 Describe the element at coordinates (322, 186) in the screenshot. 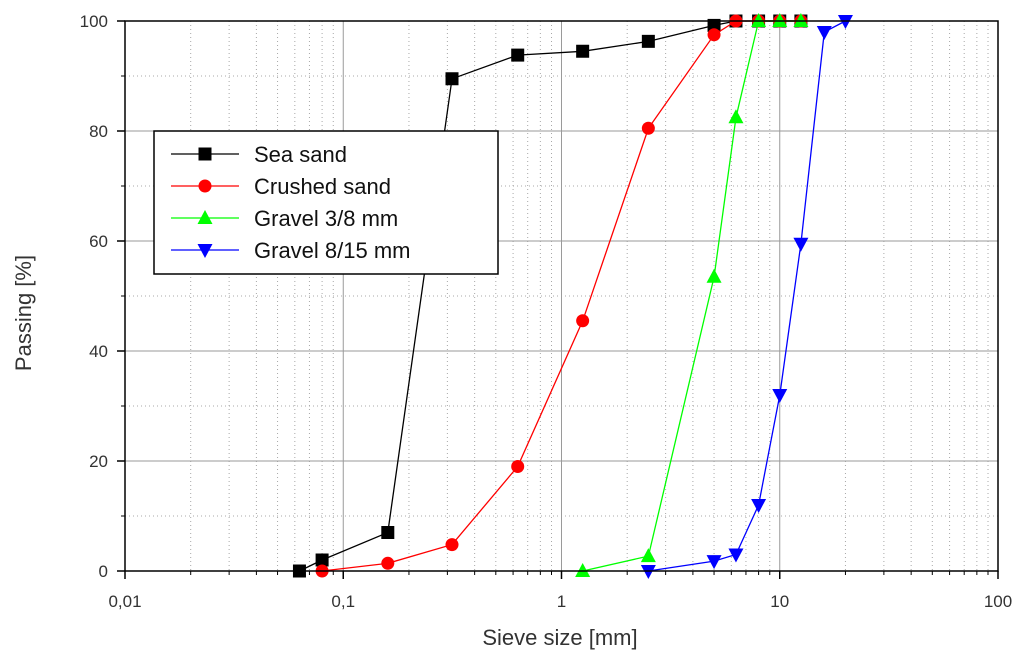

I see `legend-label: Crushed sand` at that location.